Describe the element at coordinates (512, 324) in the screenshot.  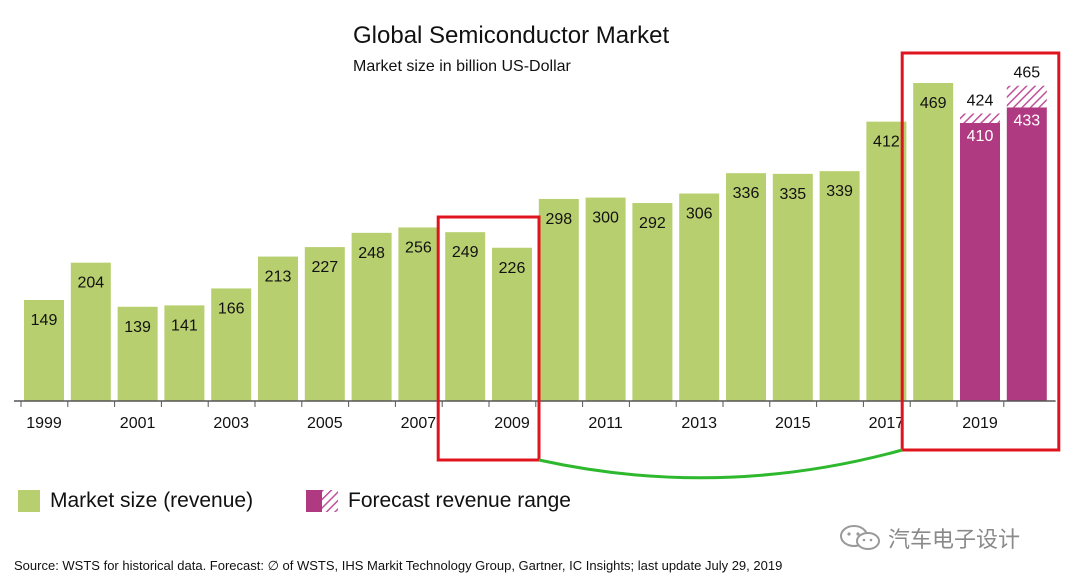
I see `bar-2009` at that location.